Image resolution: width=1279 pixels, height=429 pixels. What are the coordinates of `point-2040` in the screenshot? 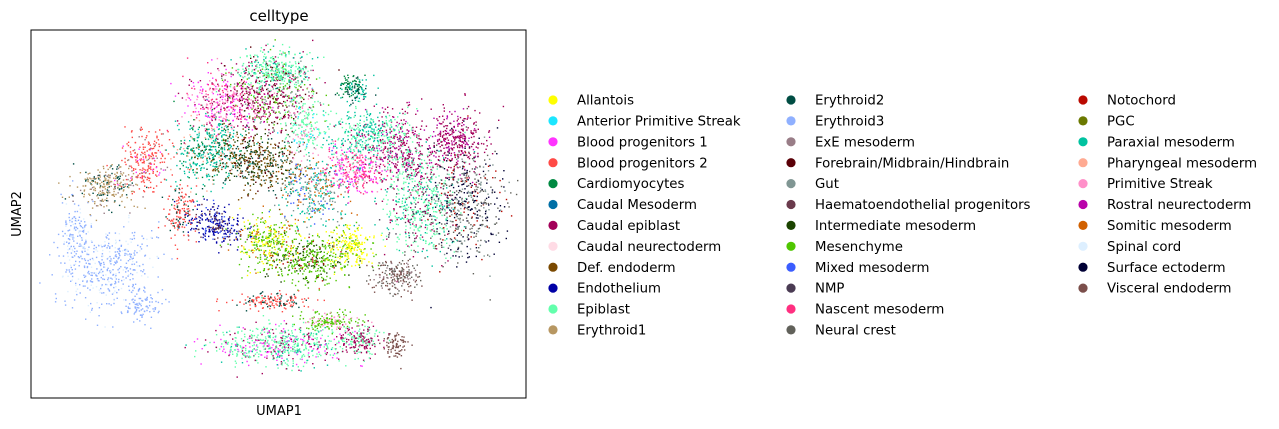 It's located at (326, 95).